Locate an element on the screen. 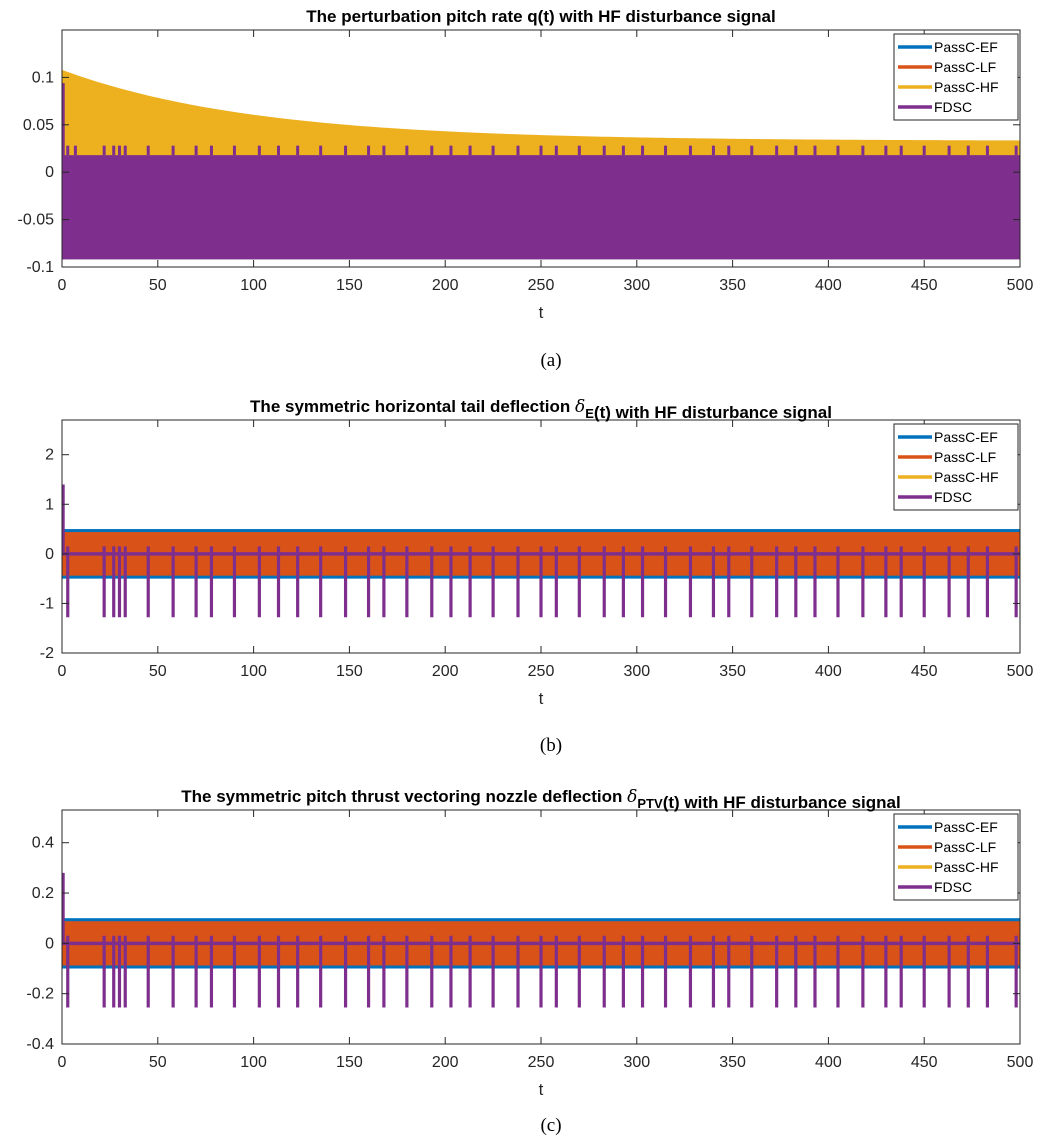  y-tick-label: -0.4 is located at coordinates (40, 1044).